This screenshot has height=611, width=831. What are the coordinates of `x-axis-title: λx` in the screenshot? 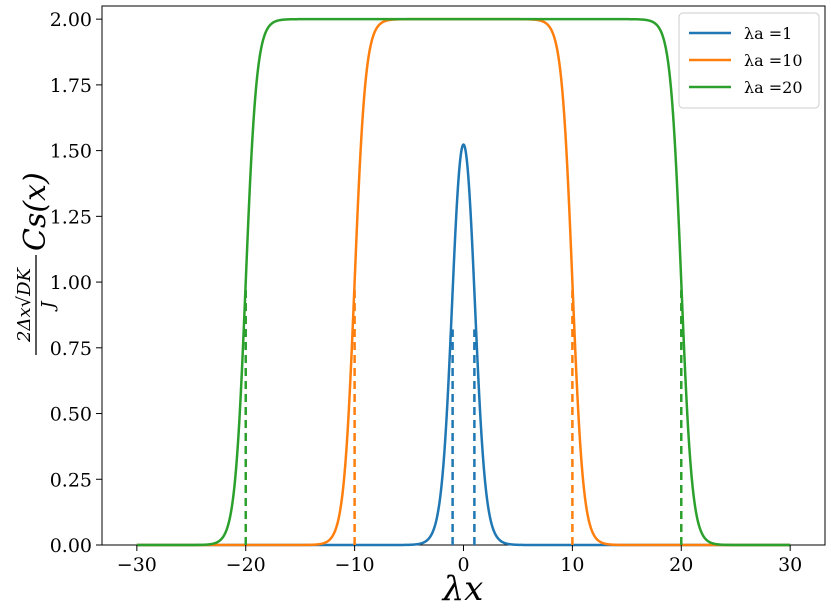 It's located at (462, 589).